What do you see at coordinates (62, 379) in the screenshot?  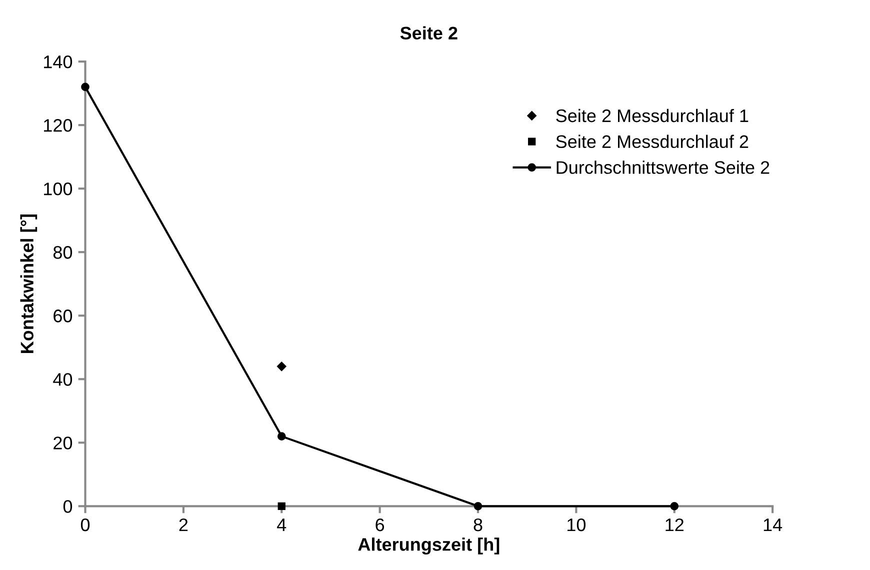 I see `y-tick-label: 40` at bounding box center [62, 379].